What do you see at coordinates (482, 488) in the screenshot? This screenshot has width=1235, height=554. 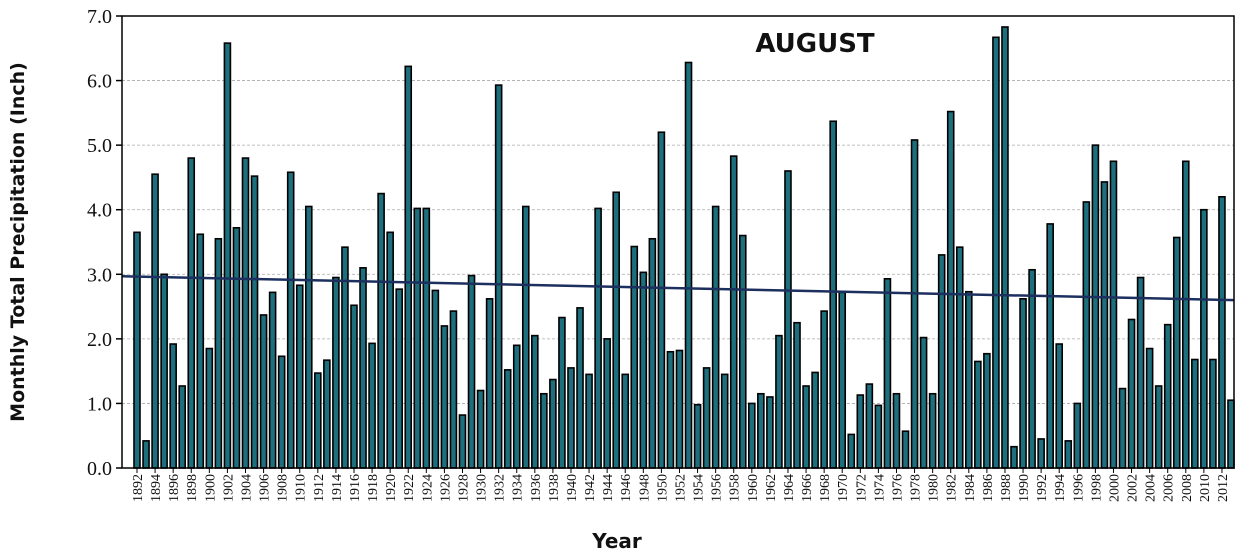 I see `x-tick-label: 1930` at bounding box center [482, 488].